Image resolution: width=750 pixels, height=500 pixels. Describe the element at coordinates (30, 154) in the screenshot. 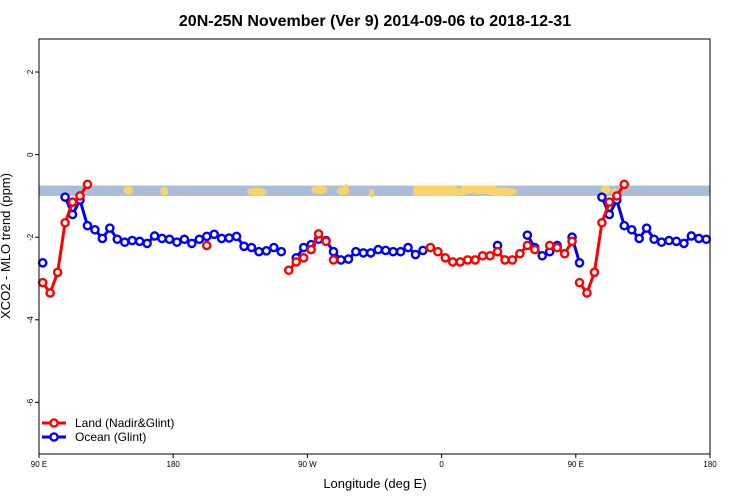

I see `y-tick-label: 0` at that location.